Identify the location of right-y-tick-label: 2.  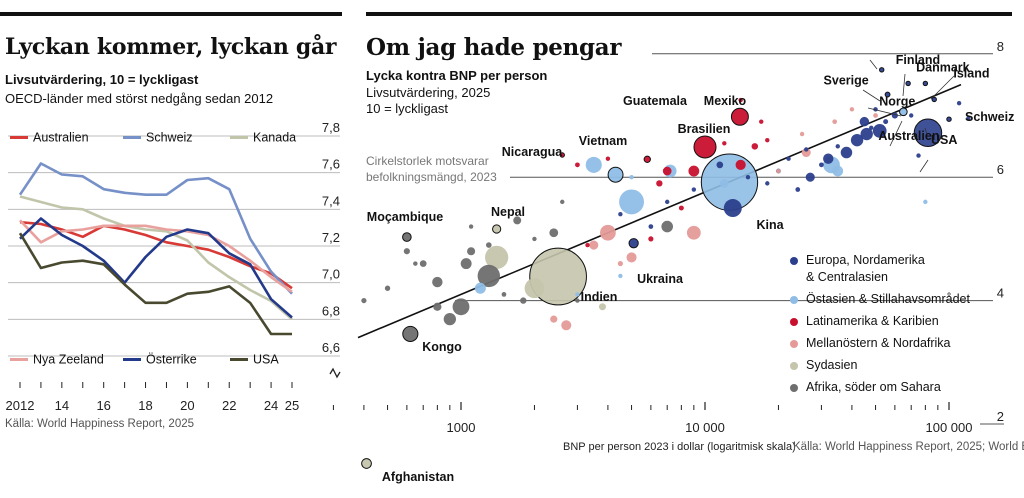
(1000, 416).